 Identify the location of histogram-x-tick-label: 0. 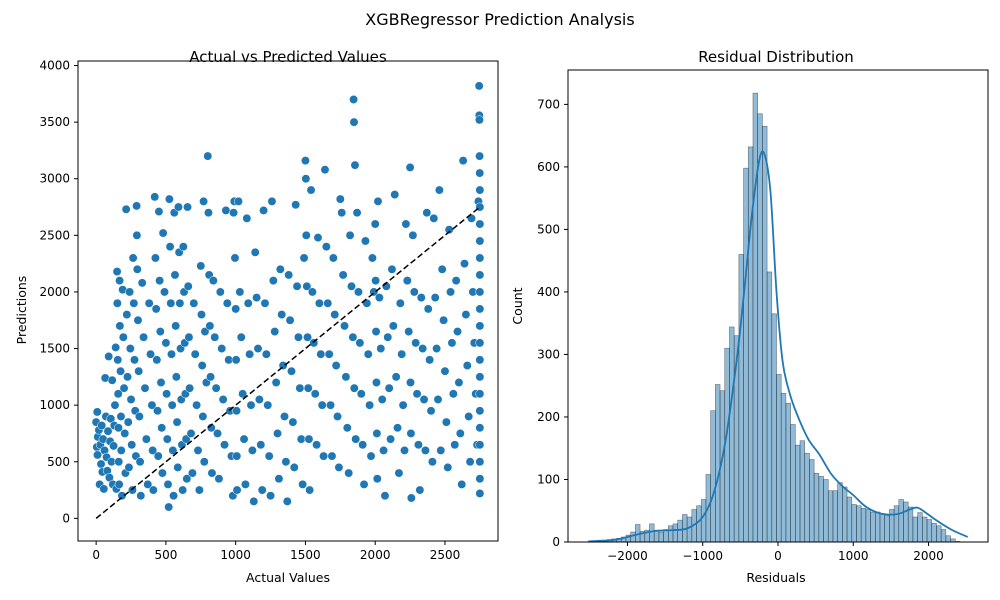
(778, 556).